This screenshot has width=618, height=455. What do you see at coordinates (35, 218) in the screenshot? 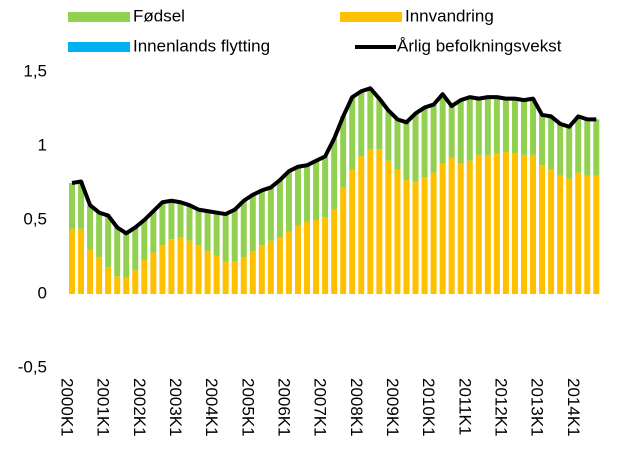
I see `y-tick-label: 0,5` at bounding box center [35, 218].